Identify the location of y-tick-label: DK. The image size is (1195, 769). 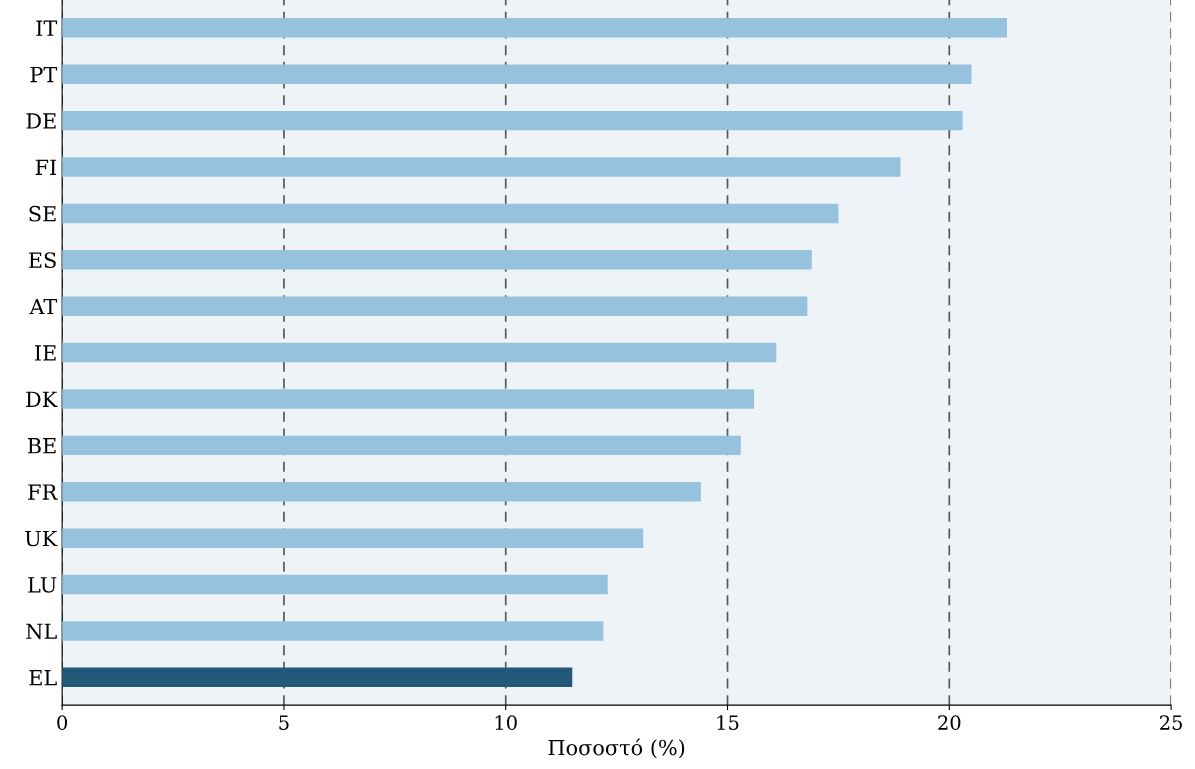
(42, 399).